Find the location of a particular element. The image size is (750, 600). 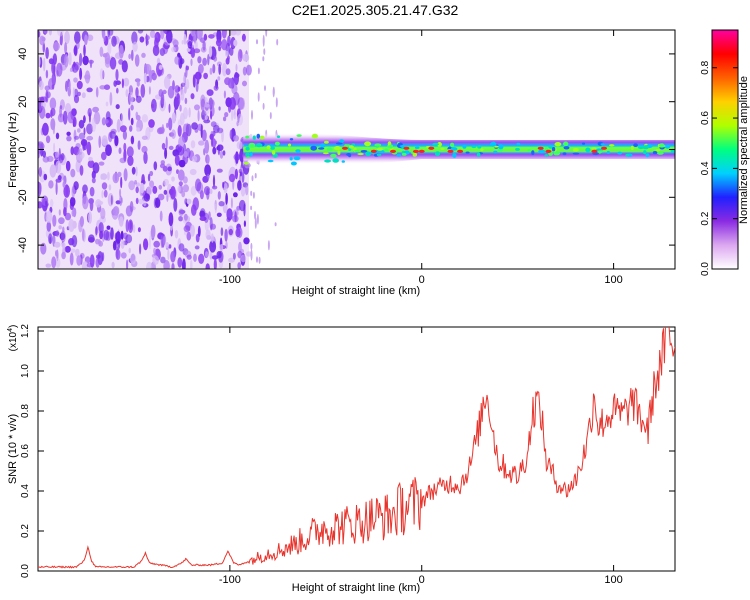

snr-y-tick-label: 1.2 is located at coordinates (25, 331).